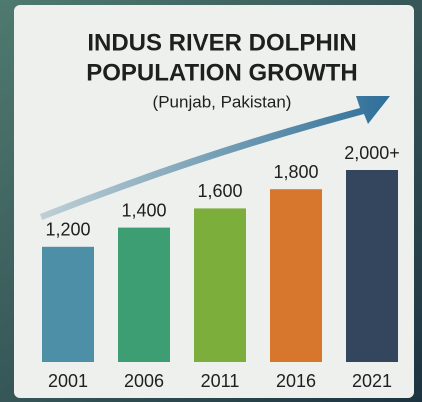 Image resolution: width=422 pixels, height=402 pixels. Describe the element at coordinates (144, 381) in the screenshot. I see `x-tick-label: 2006` at that location.